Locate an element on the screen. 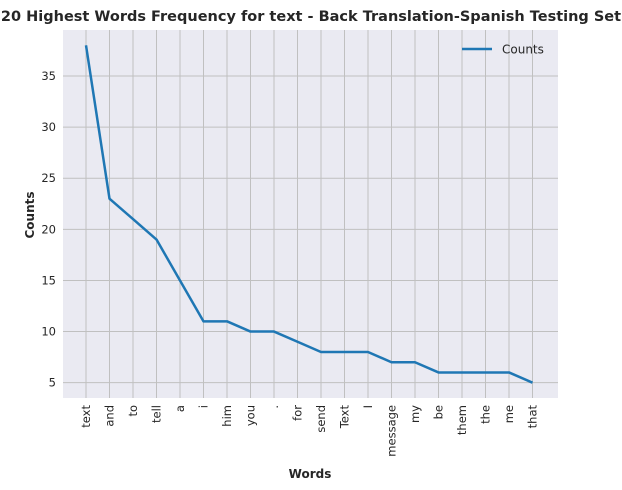 This screenshot has width=622, height=490. x-tick-label: for is located at coordinates (298, 413).